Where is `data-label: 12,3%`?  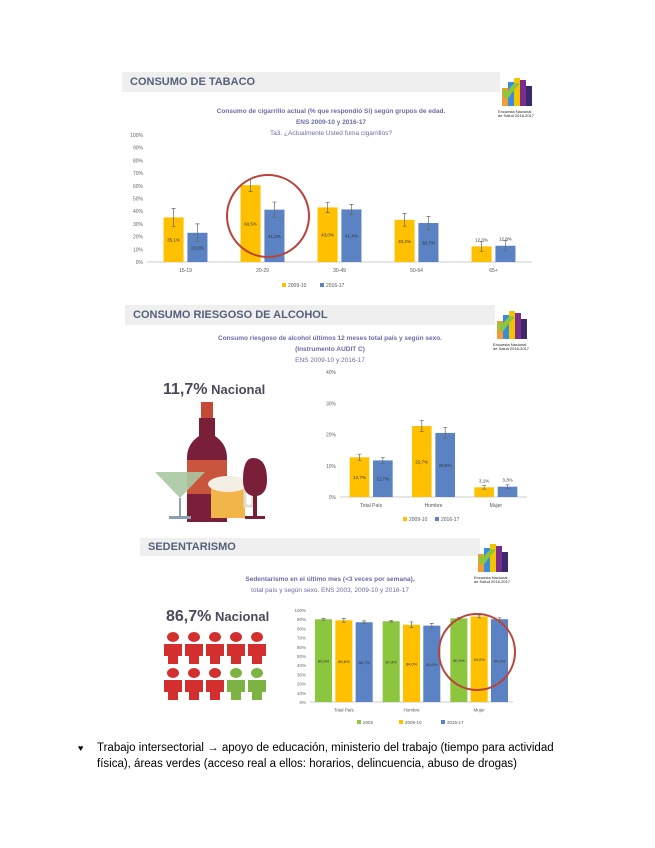 data-label: 12,3% is located at coordinates (481, 239).